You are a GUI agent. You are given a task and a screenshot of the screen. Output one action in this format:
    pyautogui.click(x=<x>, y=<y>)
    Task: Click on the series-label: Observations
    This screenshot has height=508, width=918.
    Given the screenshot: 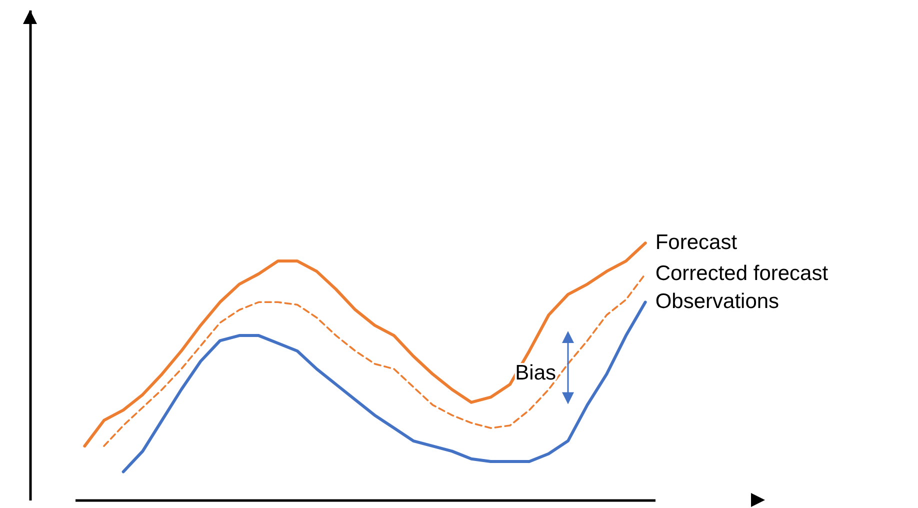 What is the action you would take?
    pyautogui.click(x=717, y=302)
    